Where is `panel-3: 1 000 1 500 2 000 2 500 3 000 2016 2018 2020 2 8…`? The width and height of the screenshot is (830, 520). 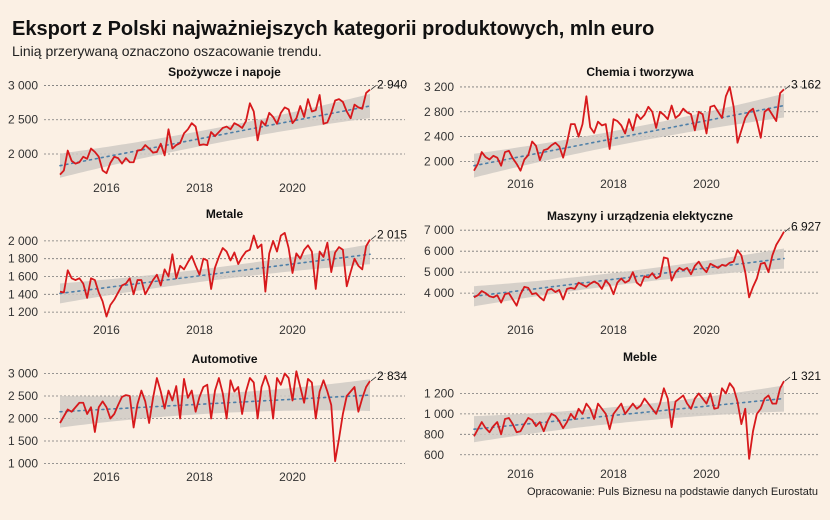 panel-3: 1 000 1 500 2 000 2 500 3 000 2016 2018 2020 2 8… is located at coordinates (207, 418).